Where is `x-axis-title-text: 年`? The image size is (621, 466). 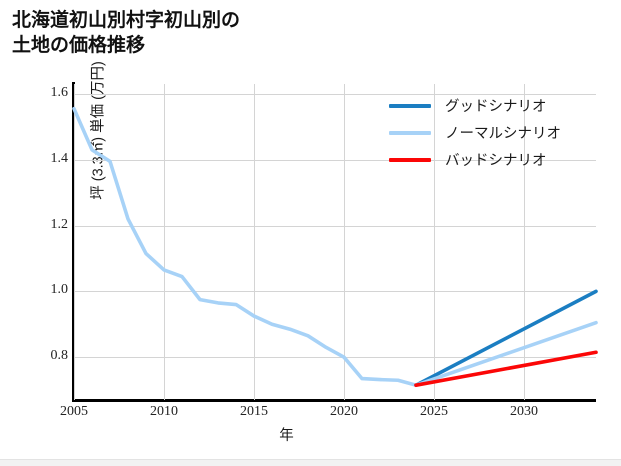
x-axis-title-text: 年 is located at coordinates (286, 436).